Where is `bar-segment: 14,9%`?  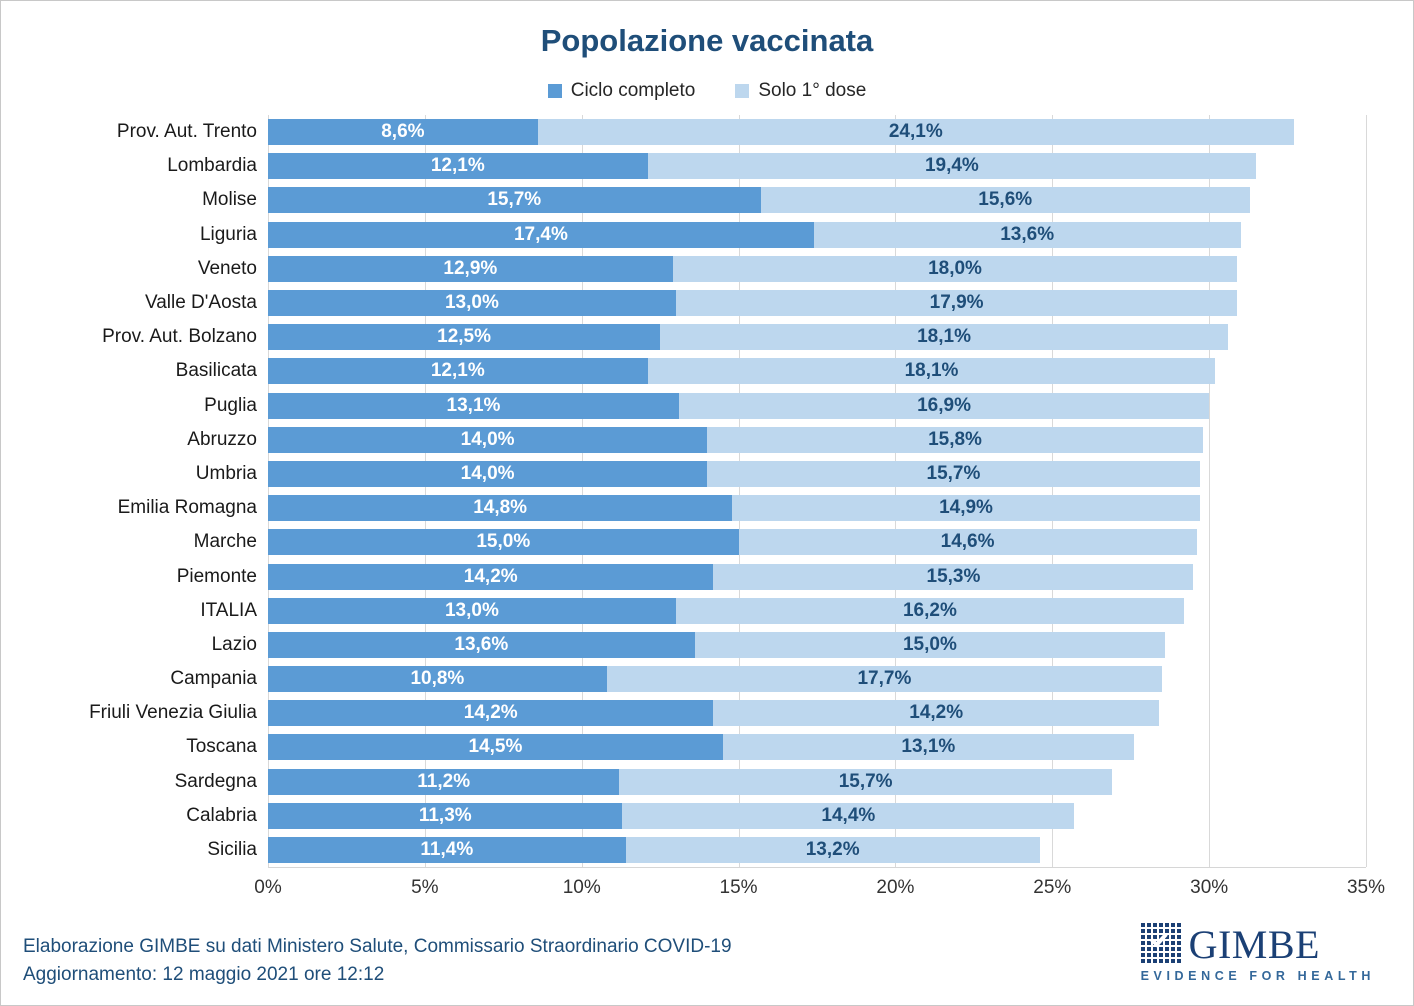
bar-segment: 14,9% is located at coordinates (966, 508).